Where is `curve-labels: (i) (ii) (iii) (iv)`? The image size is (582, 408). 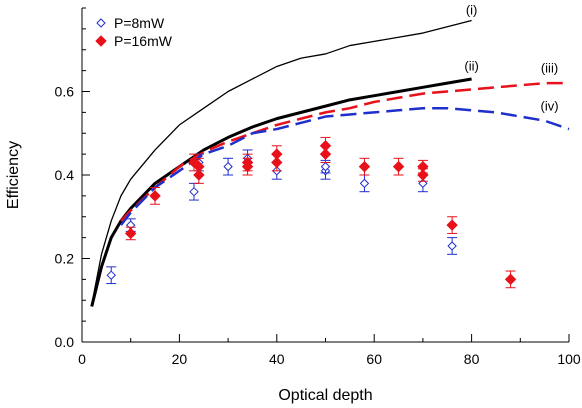
curve-labels: (i) (ii) (iii) (iv) is located at coordinates (511, 57).